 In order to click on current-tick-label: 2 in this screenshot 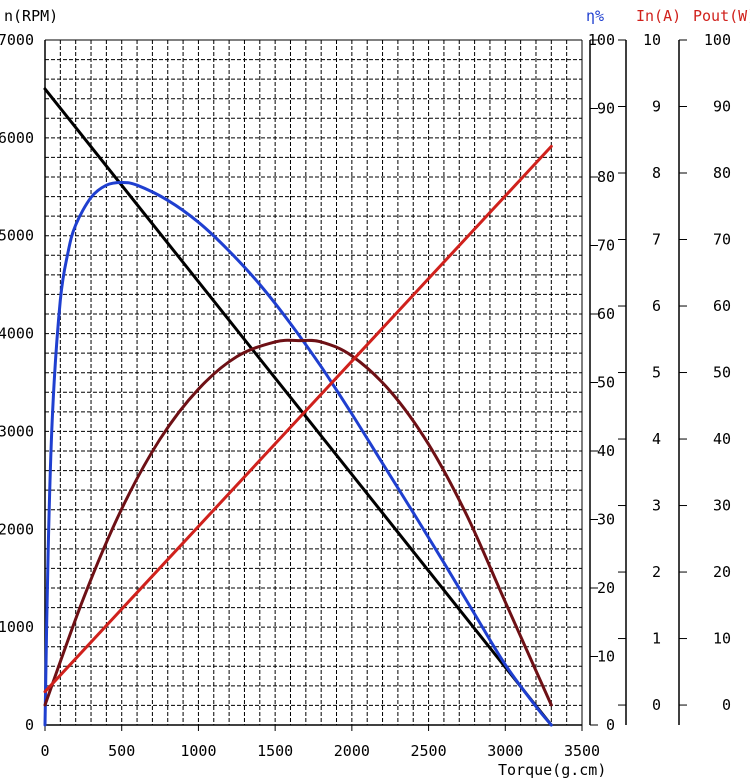, I will do `click(656, 572)`.